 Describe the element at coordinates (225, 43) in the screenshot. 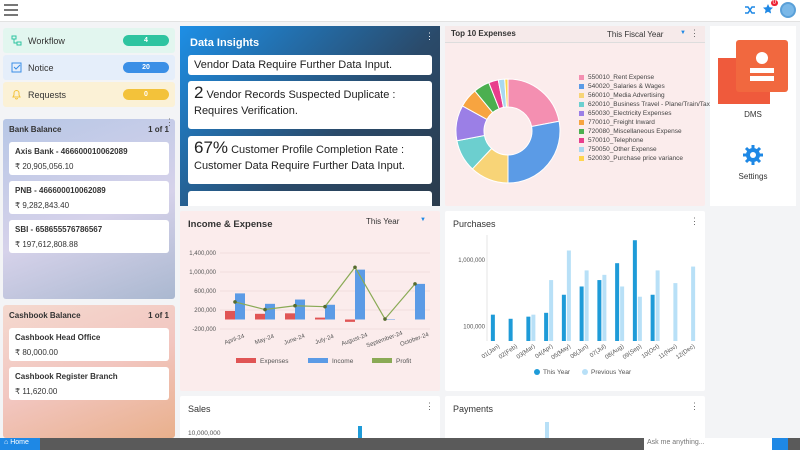

I see `insights-title: Data Insights` at that location.